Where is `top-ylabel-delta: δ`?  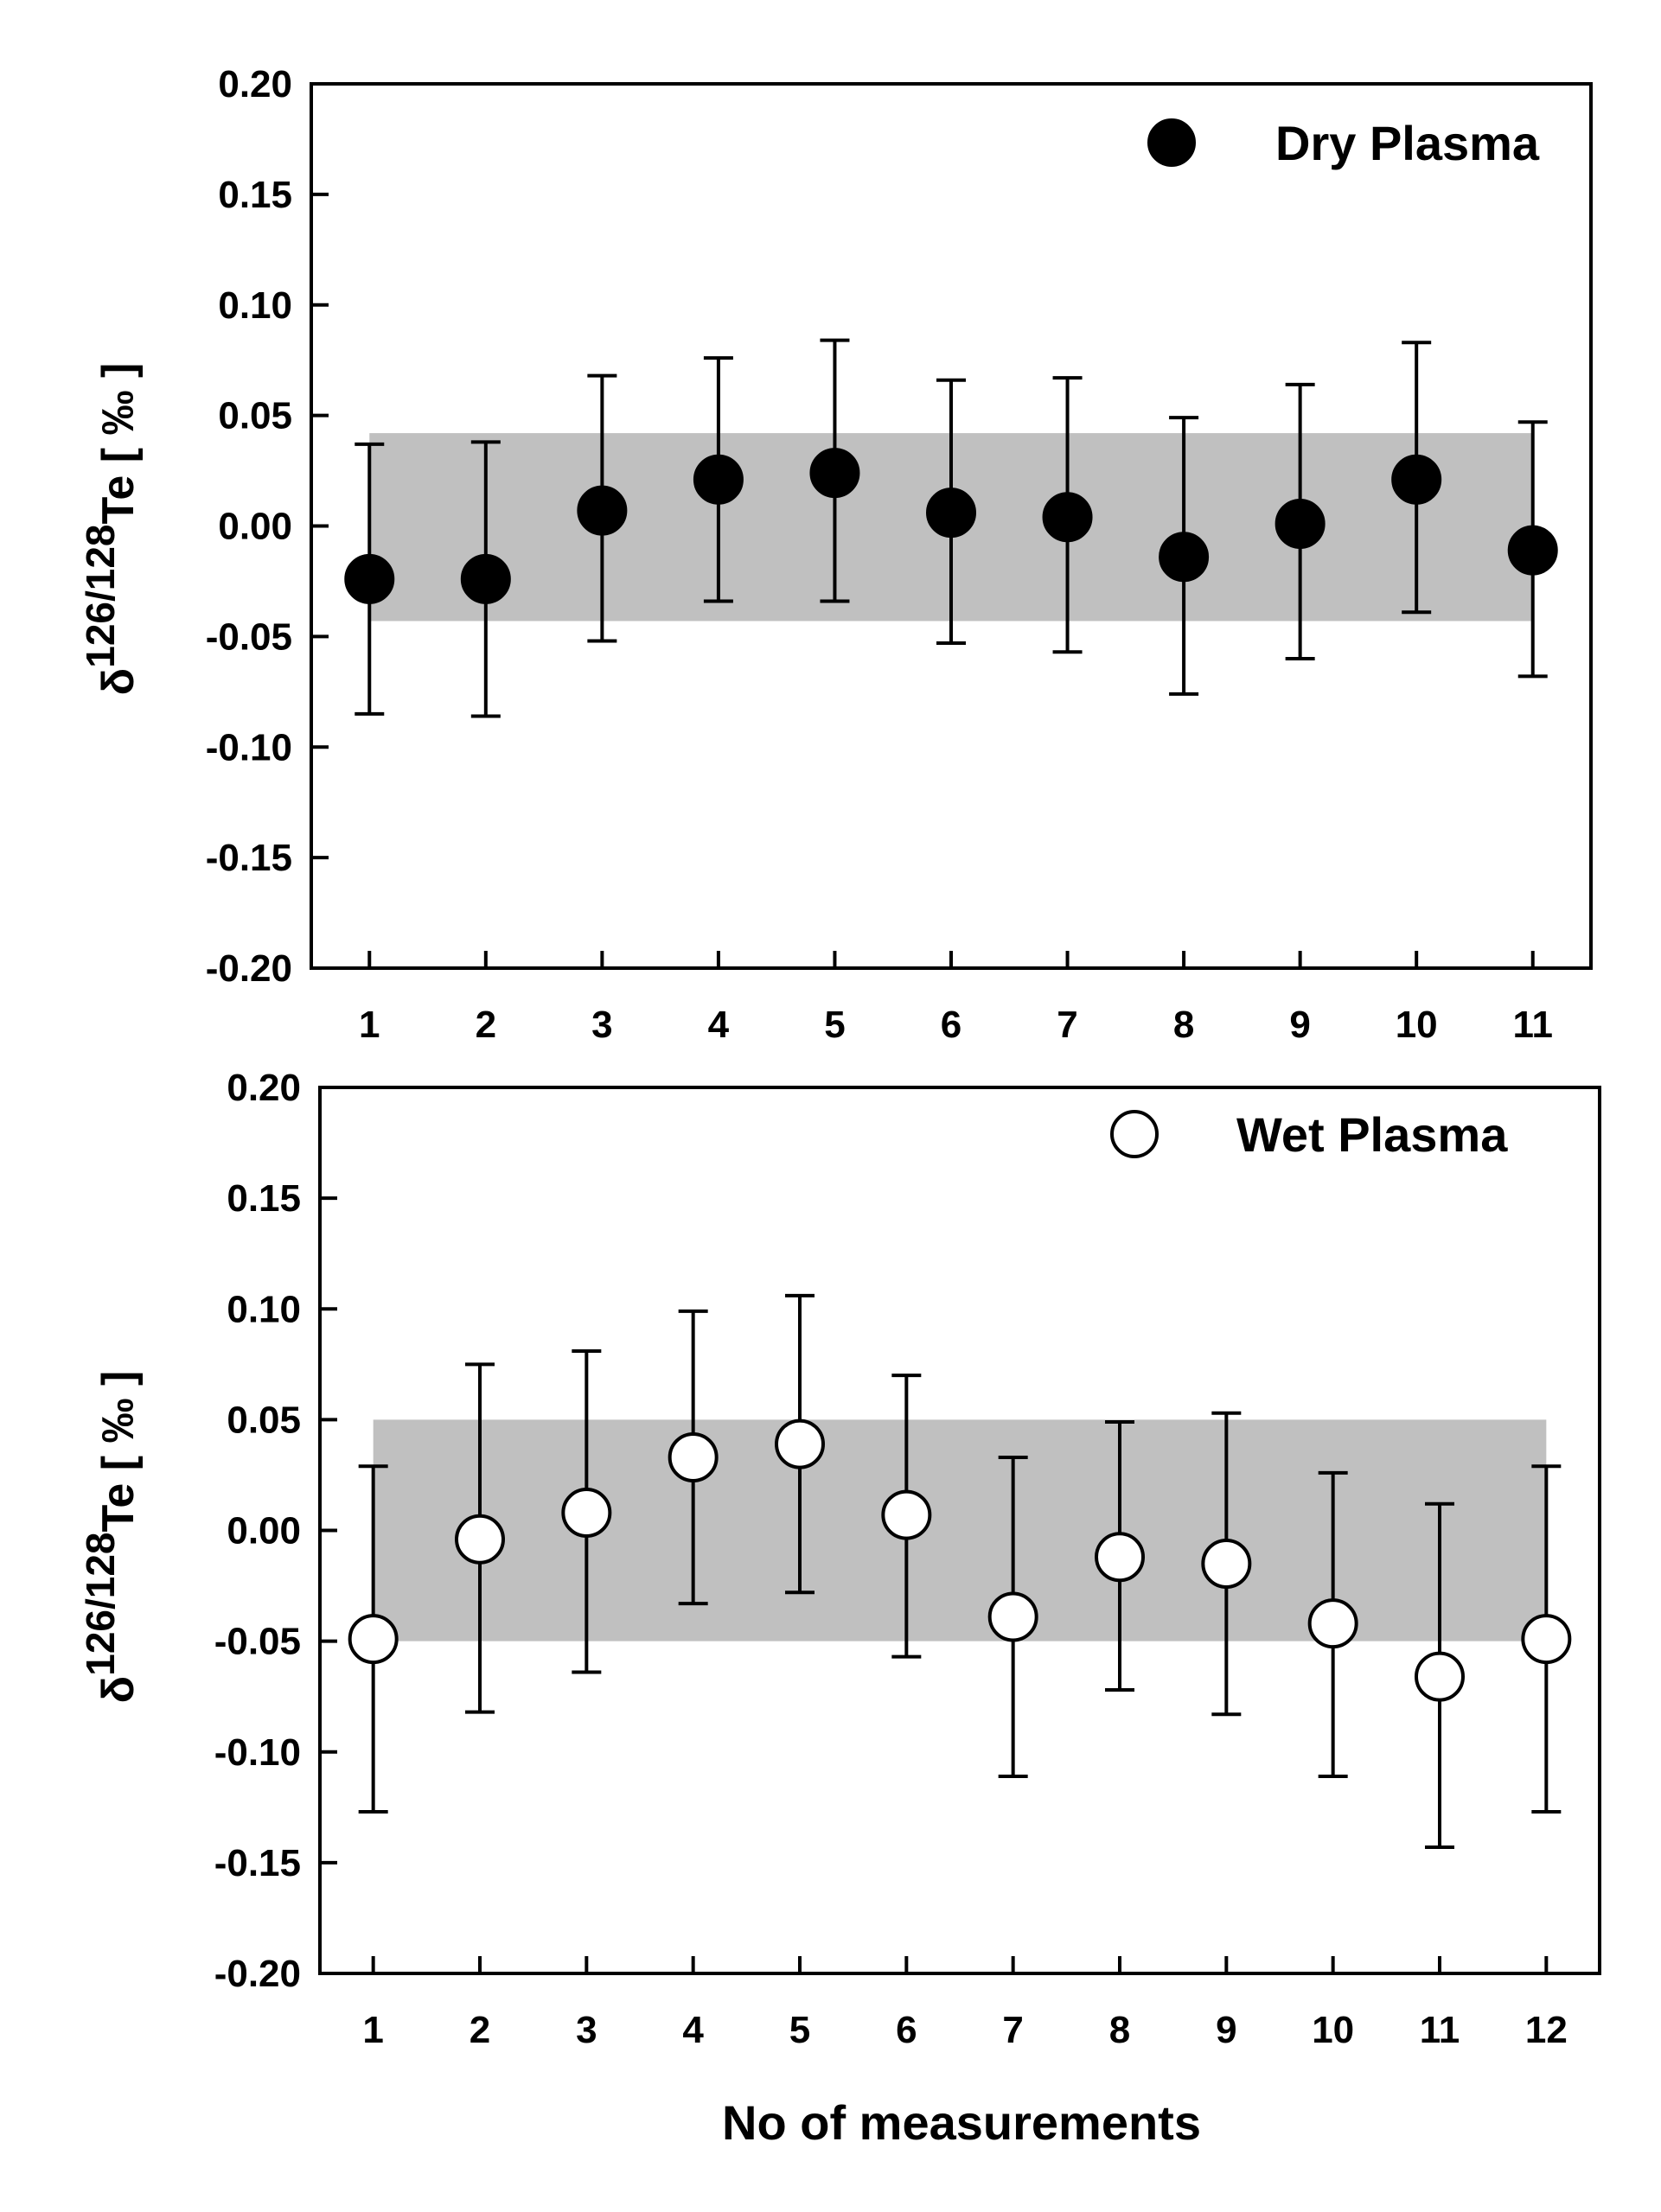
top-ylabel-delta: δ is located at coordinates (118, 682).